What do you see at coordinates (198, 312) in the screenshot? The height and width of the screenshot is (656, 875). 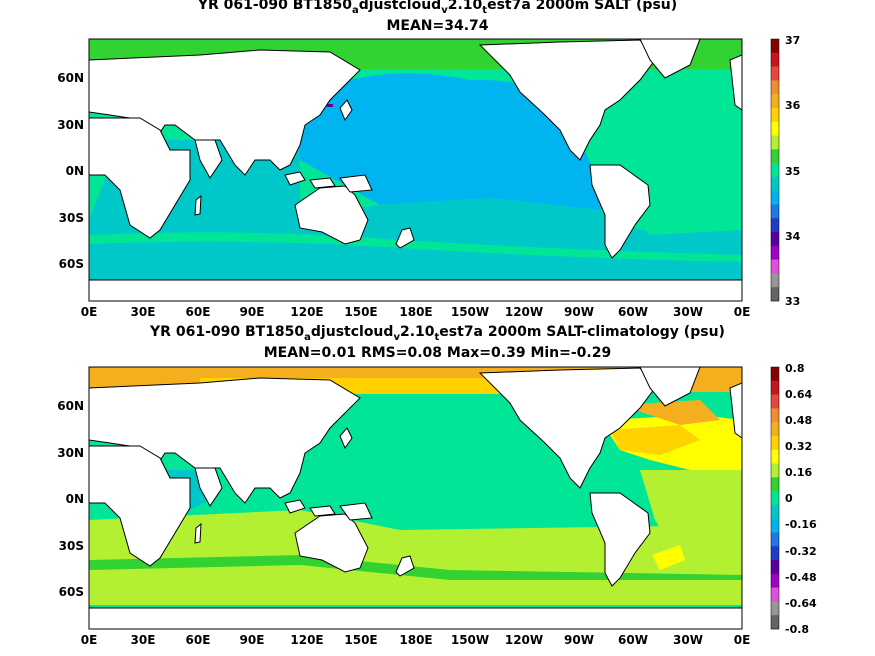 I see `lon-label: 60E` at bounding box center [198, 312].